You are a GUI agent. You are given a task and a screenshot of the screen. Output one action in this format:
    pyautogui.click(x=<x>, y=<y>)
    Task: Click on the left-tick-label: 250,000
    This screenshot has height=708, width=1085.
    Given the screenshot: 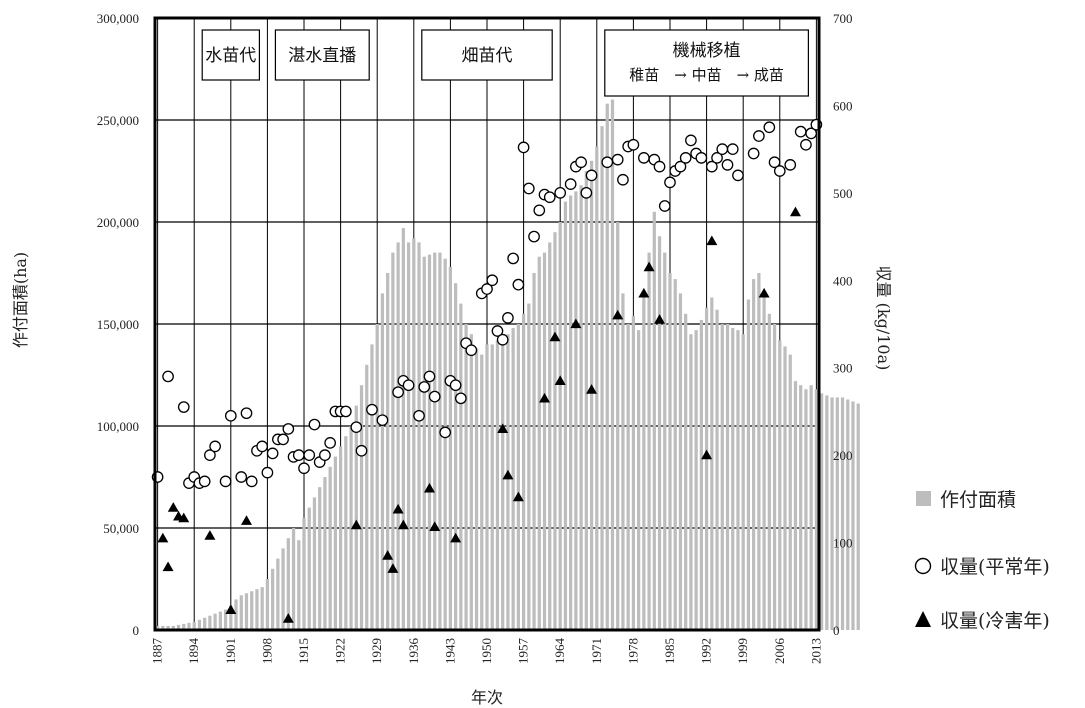 What is the action you would take?
    pyautogui.click(x=118, y=120)
    